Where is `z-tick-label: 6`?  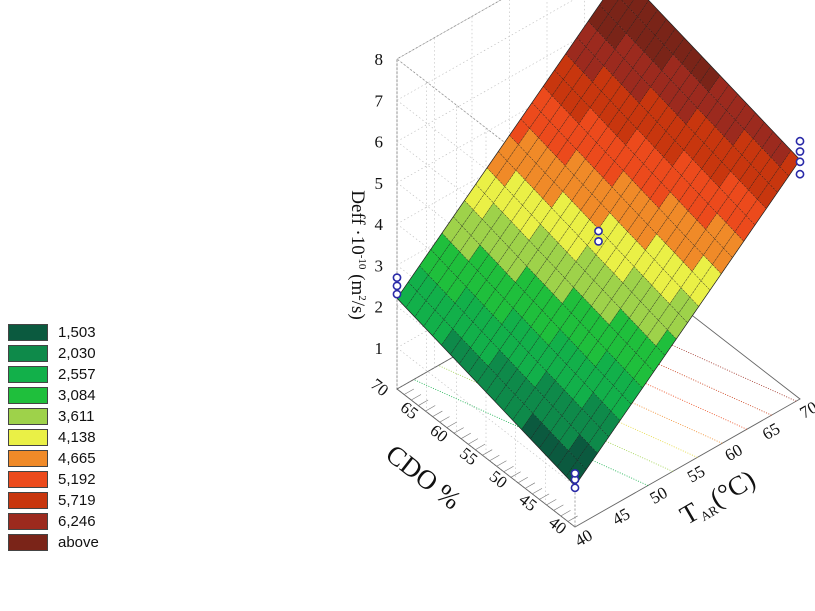 z-tick-label: 6 is located at coordinates (379, 142).